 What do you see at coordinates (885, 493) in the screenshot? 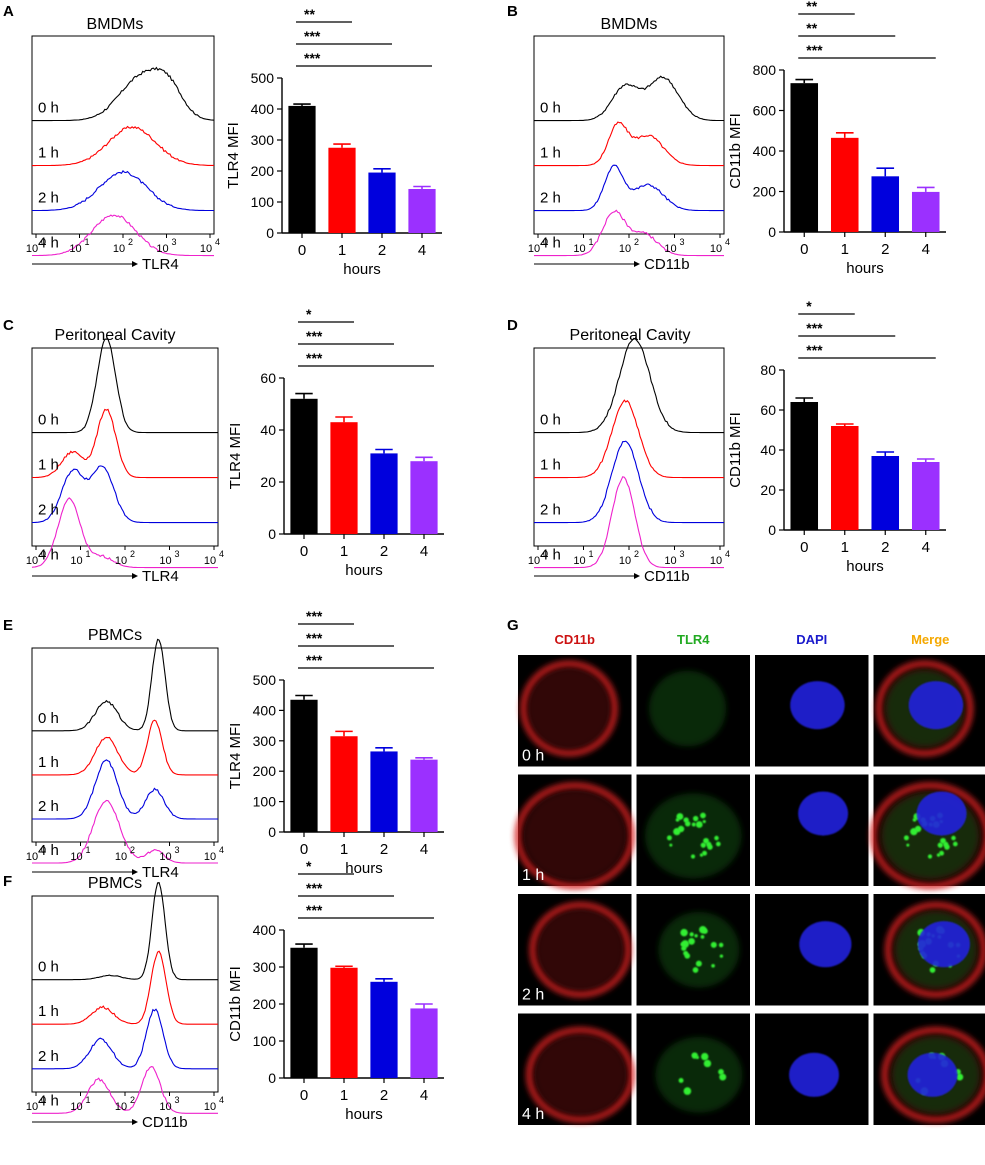
I see `bar-2h` at bounding box center [885, 493].